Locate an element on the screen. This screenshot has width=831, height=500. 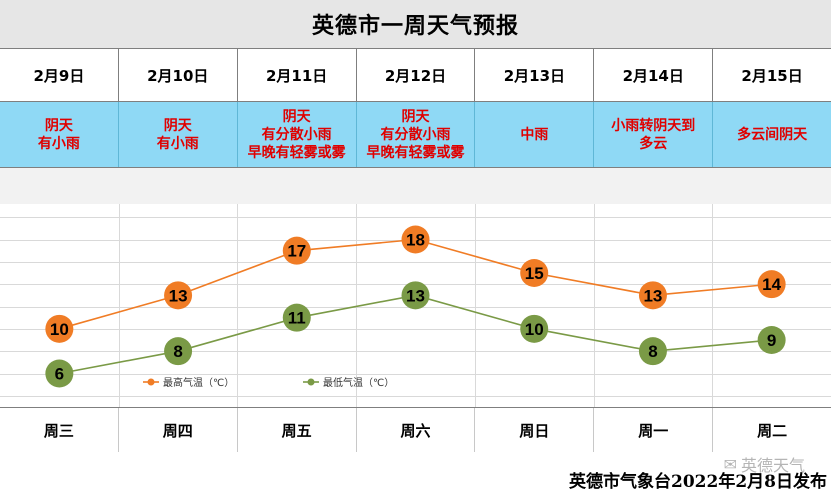
date-row: 2月9日 2月10日 2月11日 2月12日 2月13日 2月14日 2月15日 is located at coordinates (415, 75).